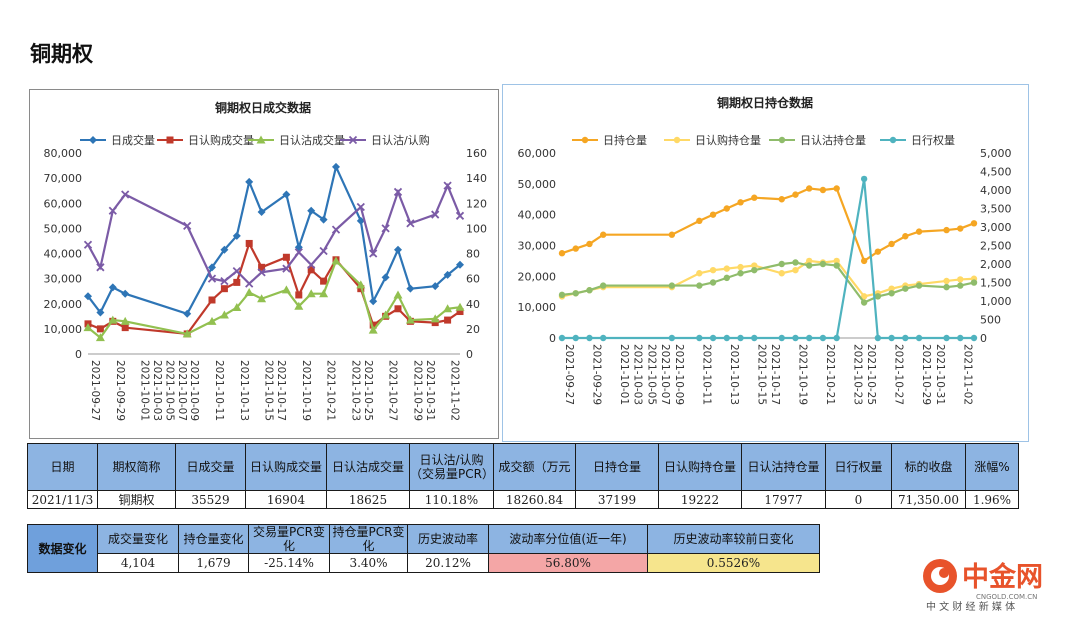  I want to click on legend-label: 日认沽成交量, so click(312, 140).